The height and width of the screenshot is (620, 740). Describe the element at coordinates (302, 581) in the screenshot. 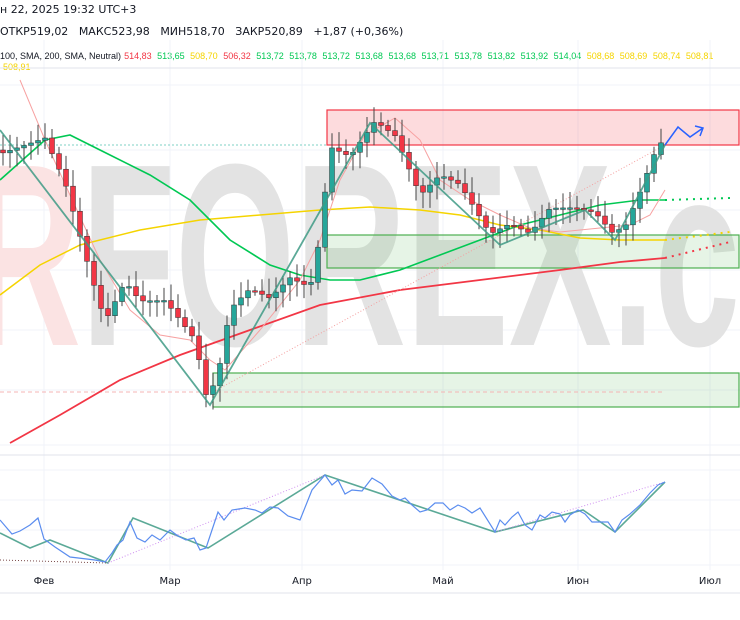

I see `time-axis-label: Апр` at that location.